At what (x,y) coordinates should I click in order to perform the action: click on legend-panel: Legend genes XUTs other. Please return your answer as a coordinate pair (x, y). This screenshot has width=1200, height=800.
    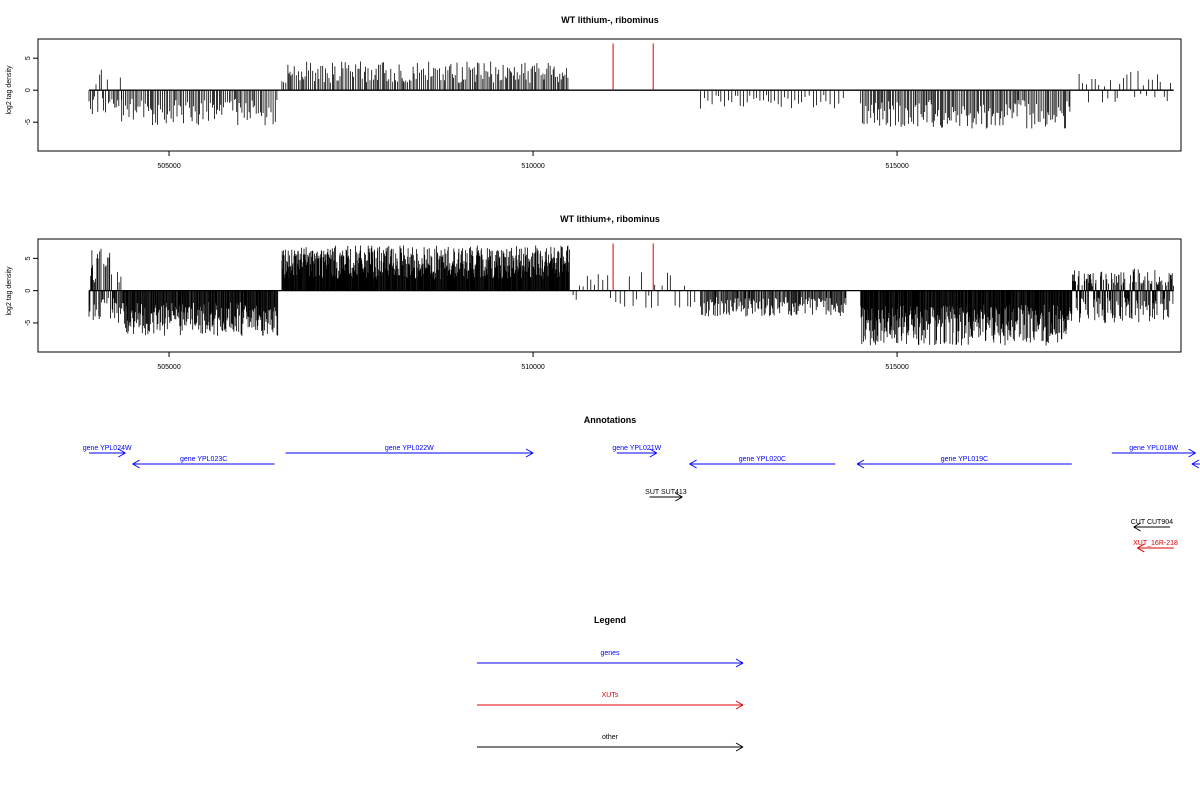
    Looking at the image, I should click on (610, 683).